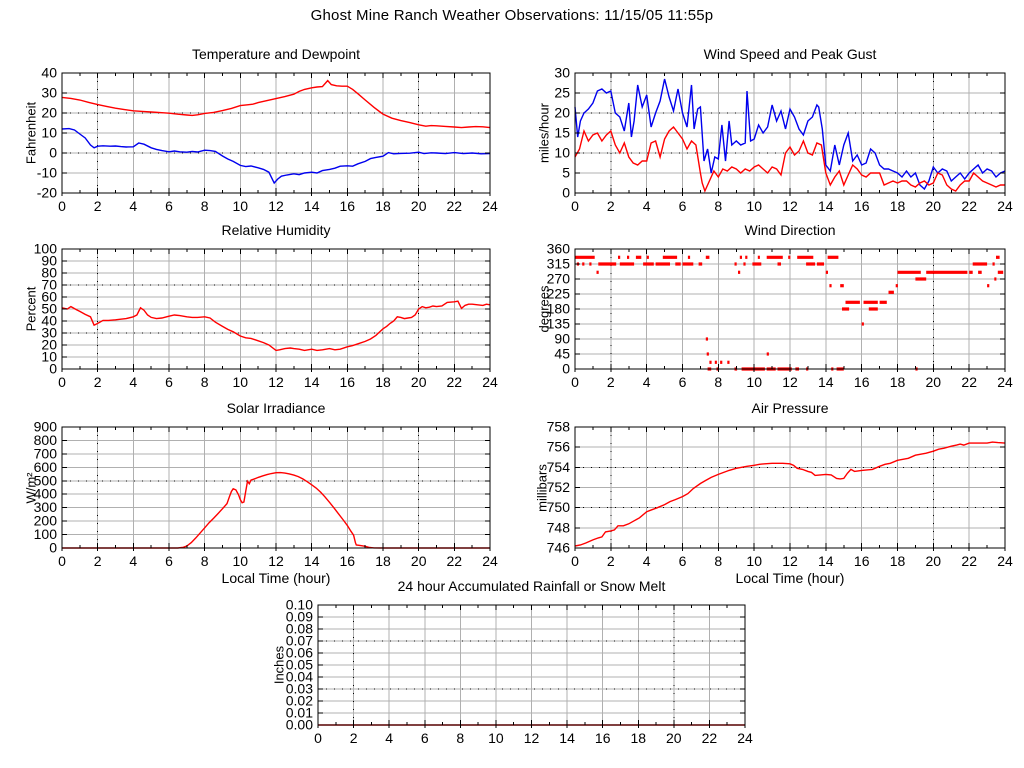 The height and width of the screenshot is (768, 1024). I want to click on chart-title: Relative Humidity, so click(276, 230).